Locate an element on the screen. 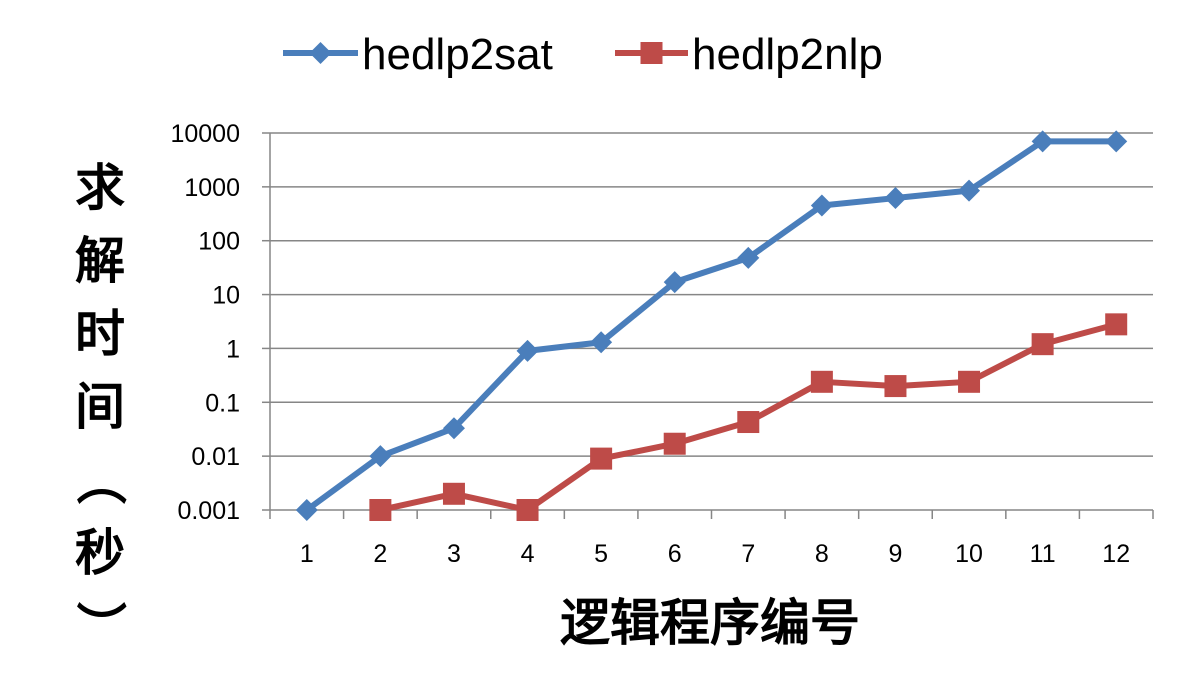 Image resolution: width=1188 pixels, height=695 pixels. x-tick-label: 1 is located at coordinates (307, 554).